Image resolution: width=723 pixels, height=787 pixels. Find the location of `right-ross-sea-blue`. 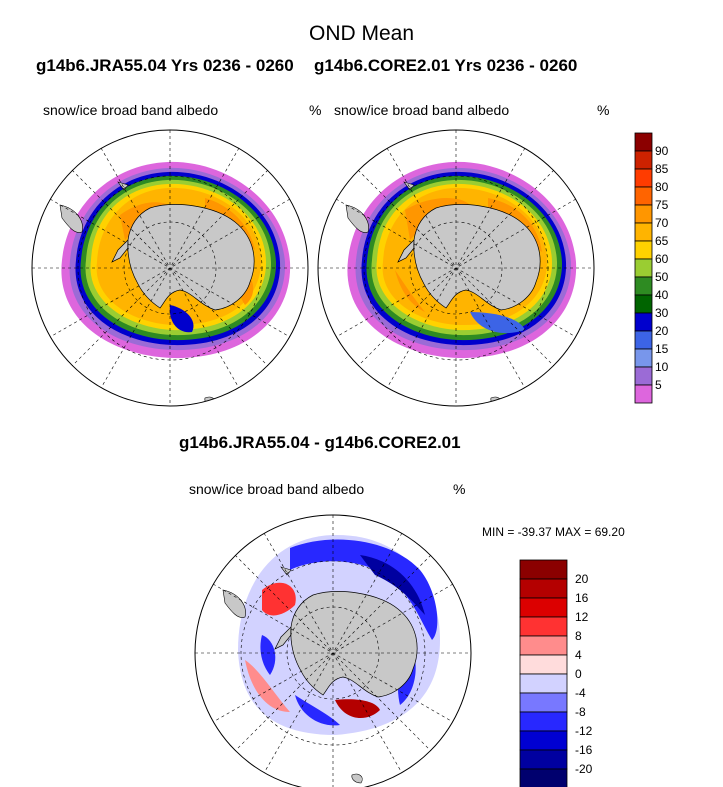

right-ross-sea-blue is located at coordinates (497, 323).